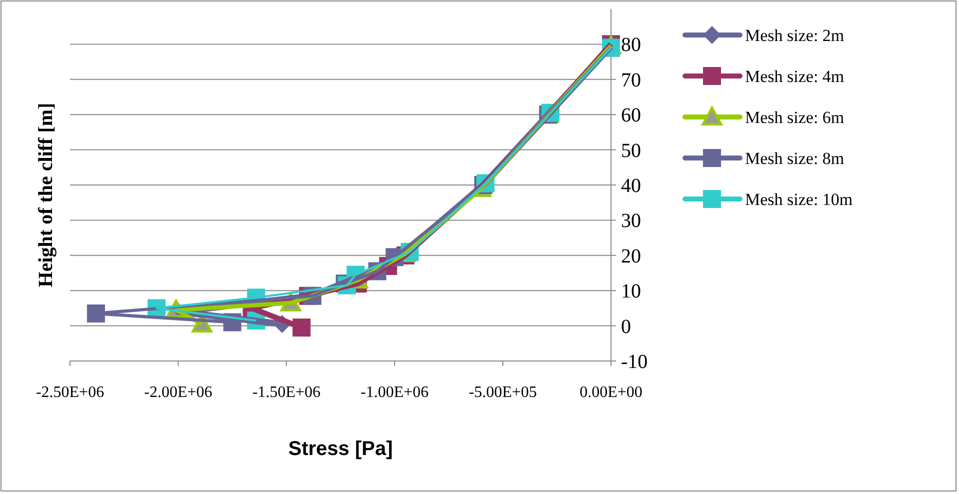 The height and width of the screenshot is (494, 959). I want to click on y-tick-label: -10, so click(634, 362).